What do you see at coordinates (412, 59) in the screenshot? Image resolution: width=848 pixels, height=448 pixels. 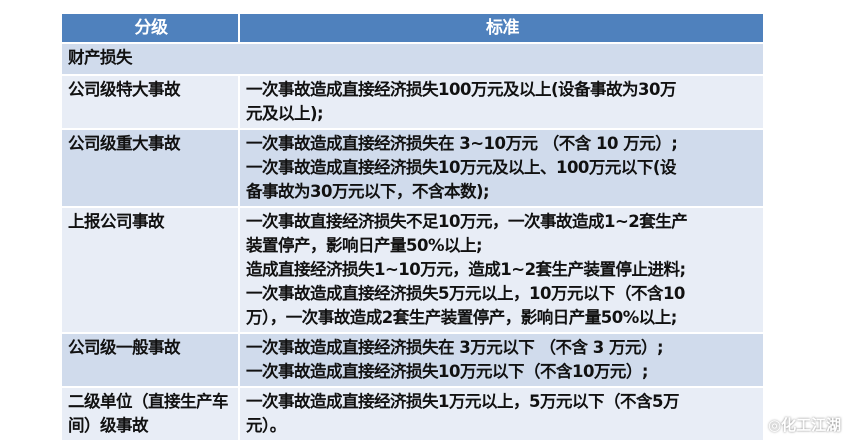 I see `section-property-loss: 财产损失` at bounding box center [412, 59].